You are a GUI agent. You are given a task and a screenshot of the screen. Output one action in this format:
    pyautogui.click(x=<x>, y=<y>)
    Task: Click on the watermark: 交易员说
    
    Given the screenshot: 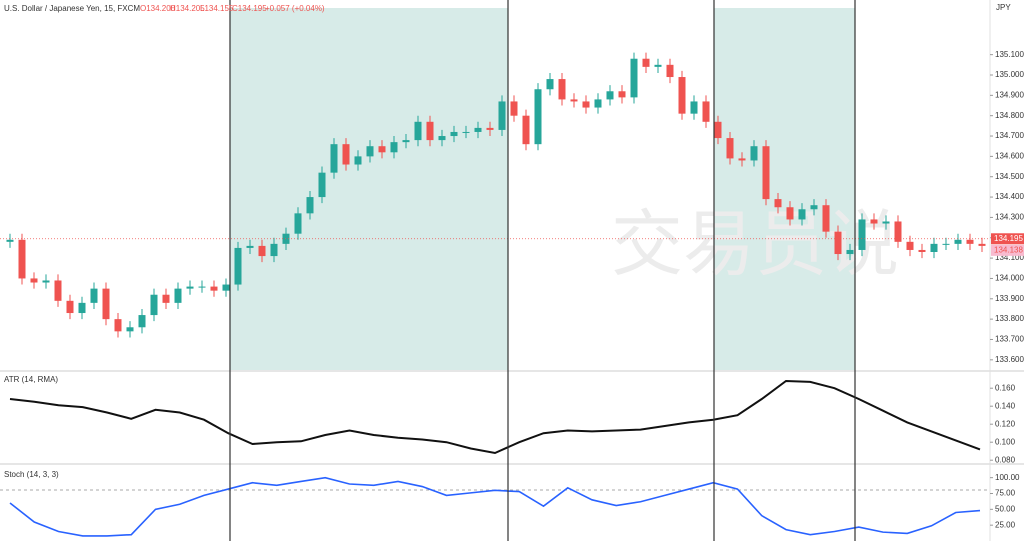 What is the action you would take?
    pyautogui.click(x=755, y=245)
    